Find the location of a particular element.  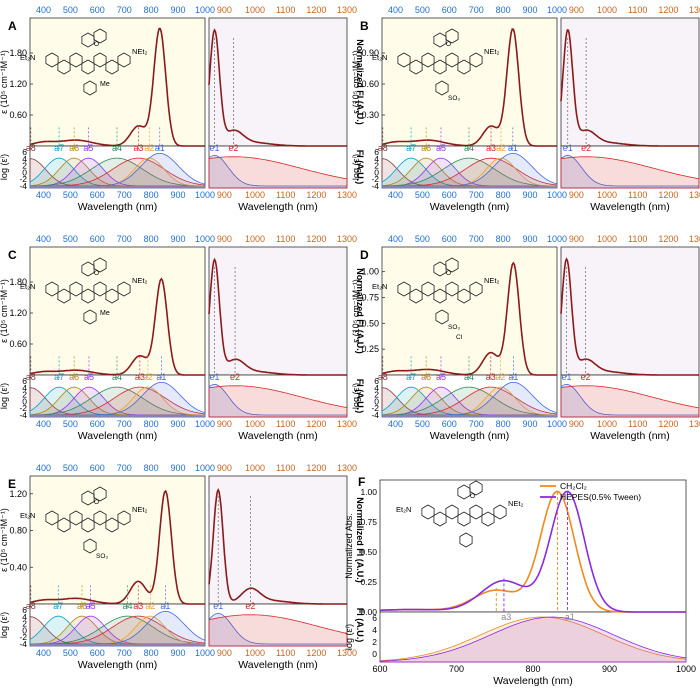

component-band-a5 is located at coordinates (469, 173).